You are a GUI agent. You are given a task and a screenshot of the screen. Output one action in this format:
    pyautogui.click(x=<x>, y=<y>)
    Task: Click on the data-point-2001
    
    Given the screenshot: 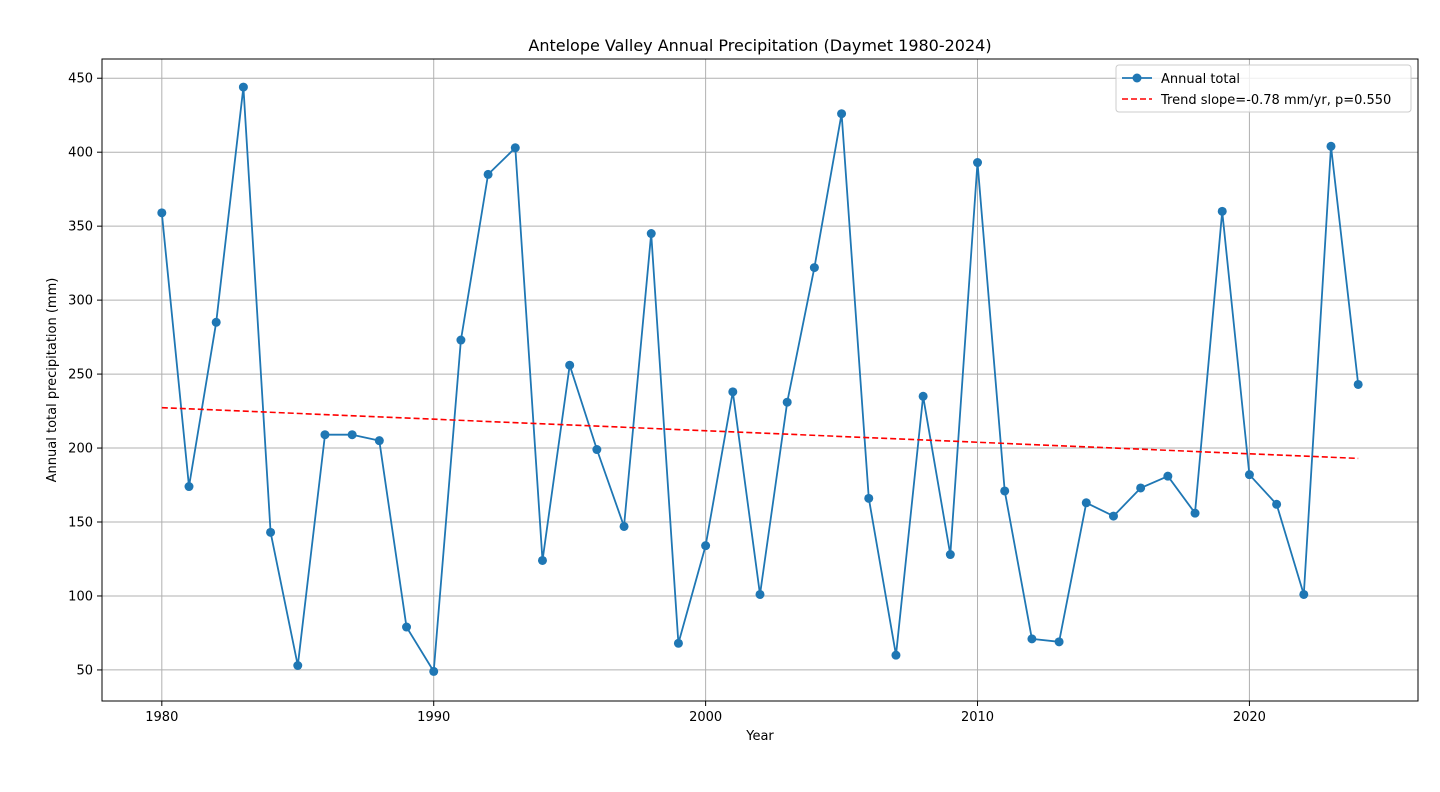 What is the action you would take?
    pyautogui.click(x=733, y=392)
    